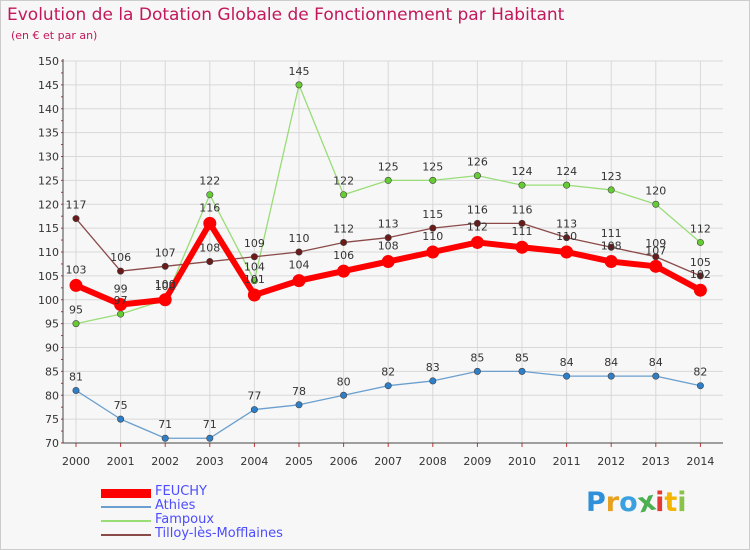  Describe the element at coordinates (48, 180) in the screenshot. I see `y-tick-label: 125` at that location.